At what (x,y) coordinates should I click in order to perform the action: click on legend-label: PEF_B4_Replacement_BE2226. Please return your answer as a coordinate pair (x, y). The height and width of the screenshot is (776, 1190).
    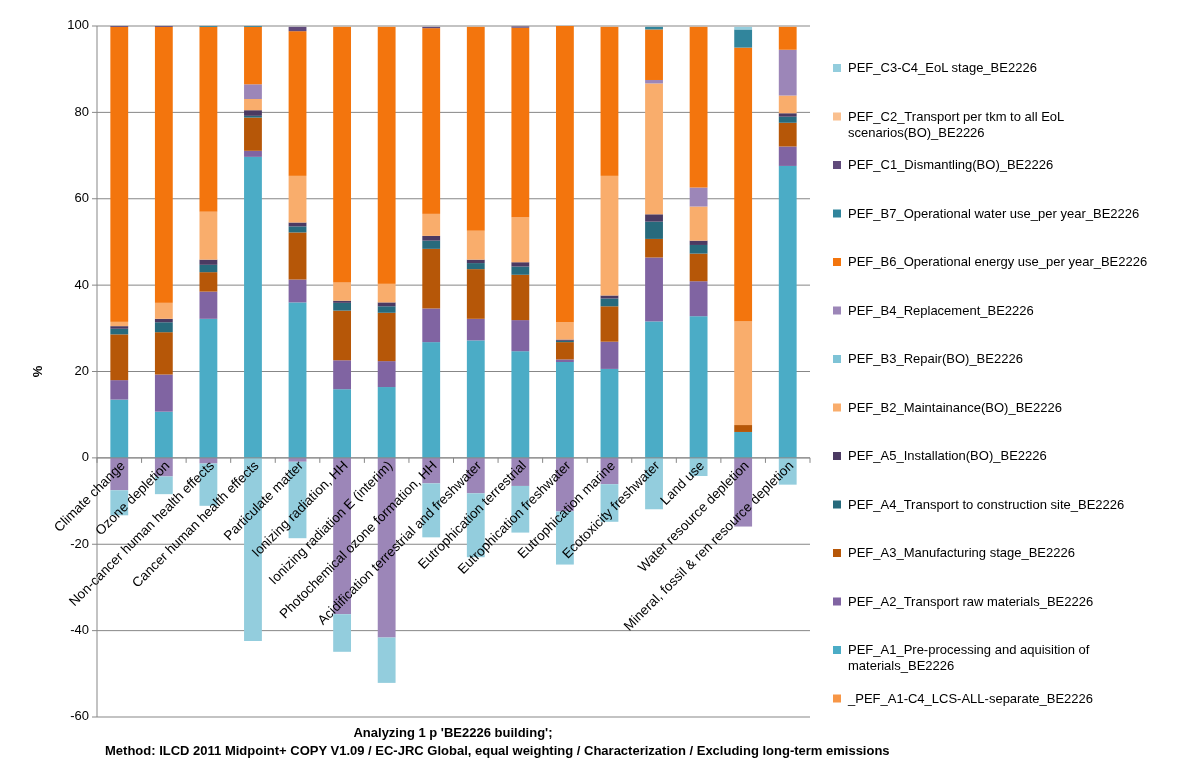
    Looking at the image, I should click on (941, 310).